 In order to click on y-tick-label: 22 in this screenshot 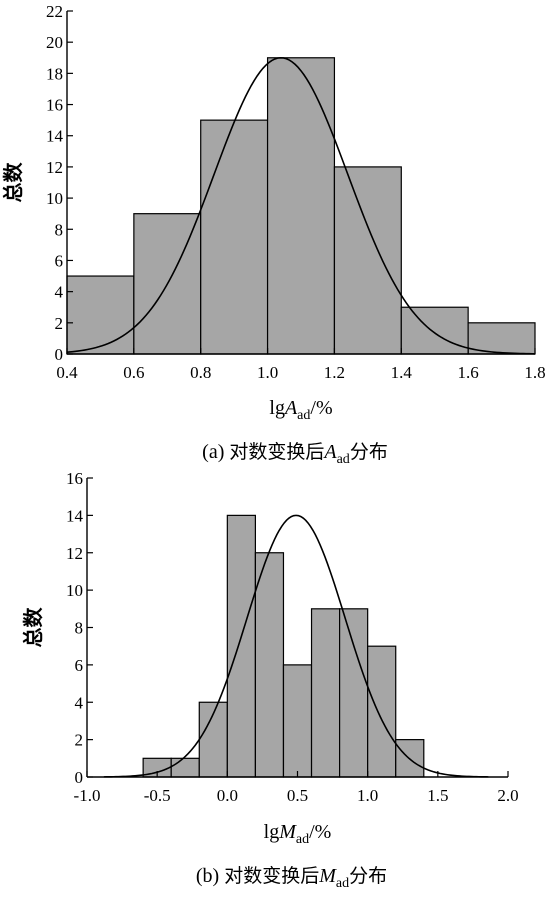, I will do `click(54, 11)`.